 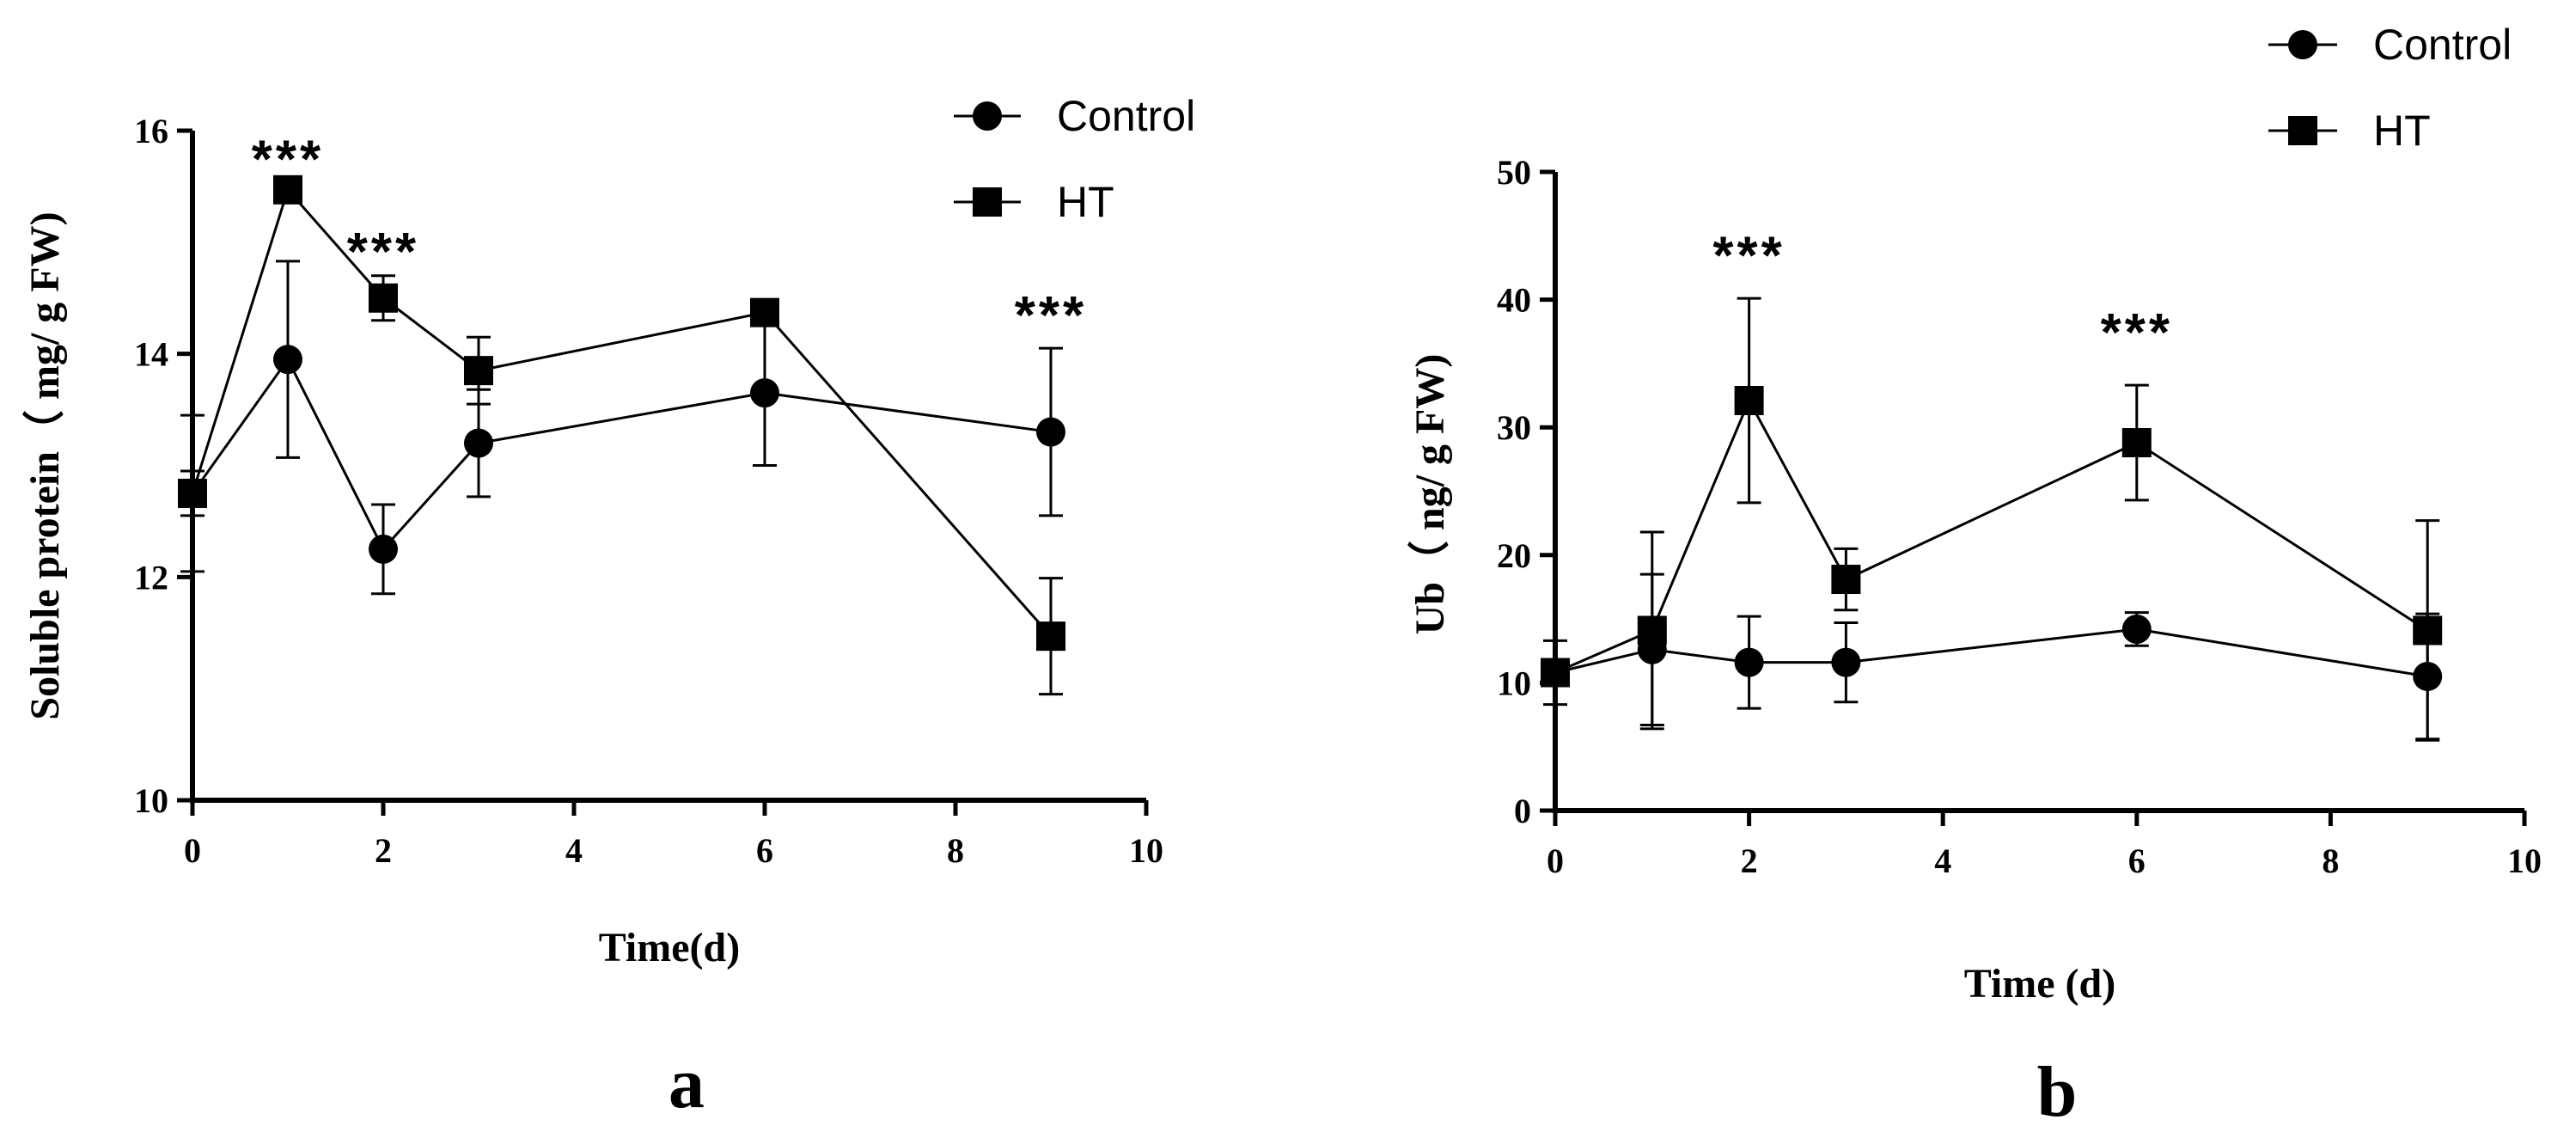 What do you see at coordinates (686, 1083) in the screenshot?
I see `panel-label: a` at bounding box center [686, 1083].